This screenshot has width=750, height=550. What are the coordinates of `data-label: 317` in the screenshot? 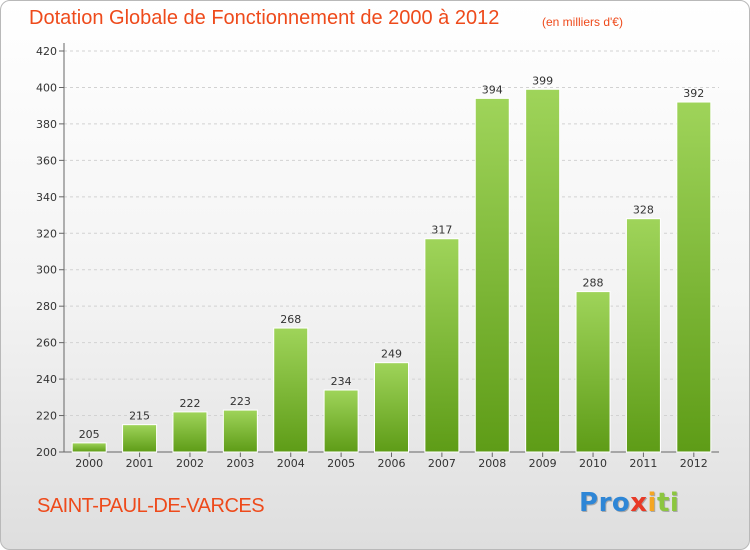 It's located at (441, 230).